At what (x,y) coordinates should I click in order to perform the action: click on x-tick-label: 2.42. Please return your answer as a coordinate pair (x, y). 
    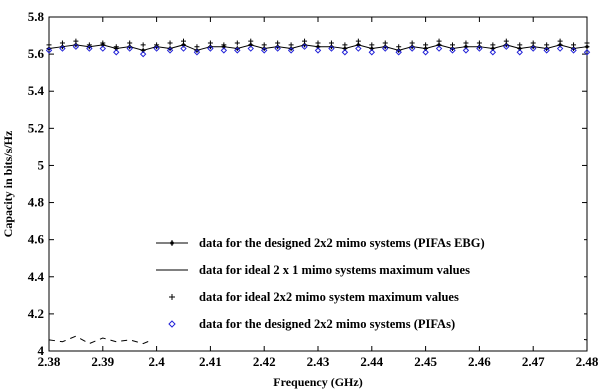
    Looking at the image, I should click on (264, 361).